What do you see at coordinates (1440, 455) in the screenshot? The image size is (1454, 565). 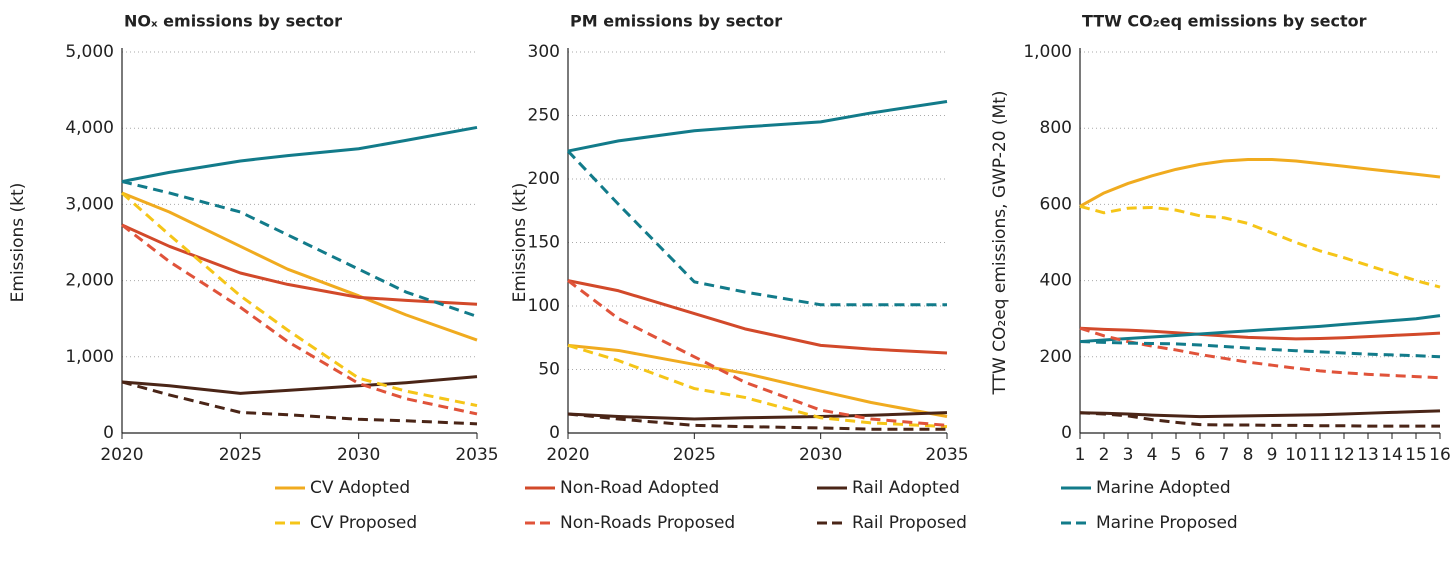 I see `x-tick-label: 16` at bounding box center [1440, 455].